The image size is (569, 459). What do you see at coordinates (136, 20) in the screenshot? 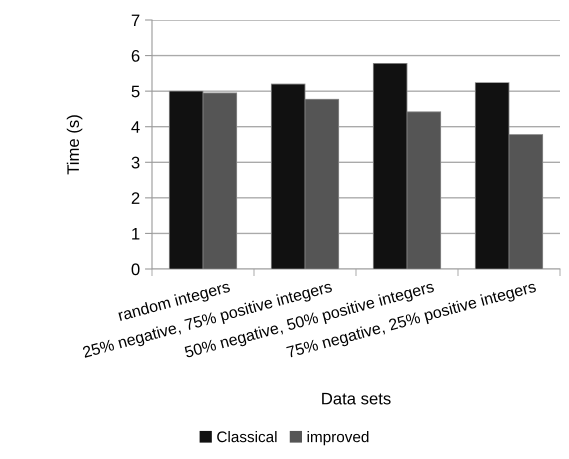
I see `y-tick-label: 7` at bounding box center [136, 20].